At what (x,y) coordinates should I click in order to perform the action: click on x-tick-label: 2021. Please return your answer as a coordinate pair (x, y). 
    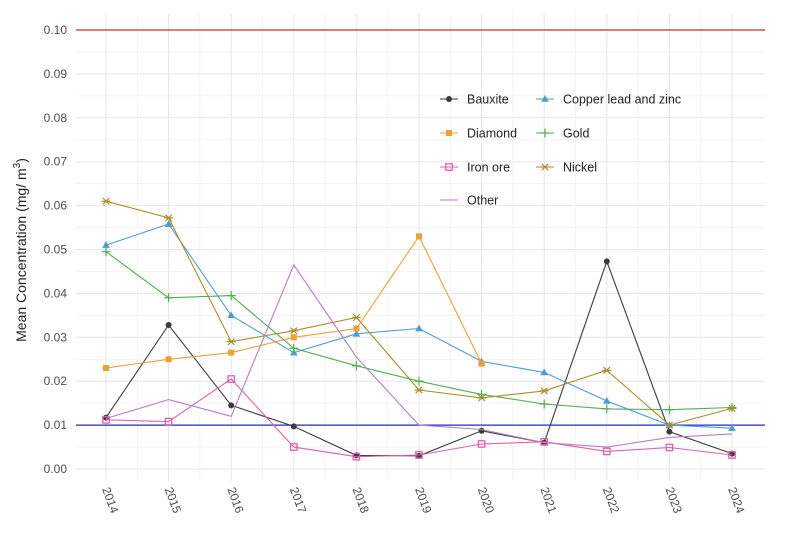
    Looking at the image, I should click on (548, 500).